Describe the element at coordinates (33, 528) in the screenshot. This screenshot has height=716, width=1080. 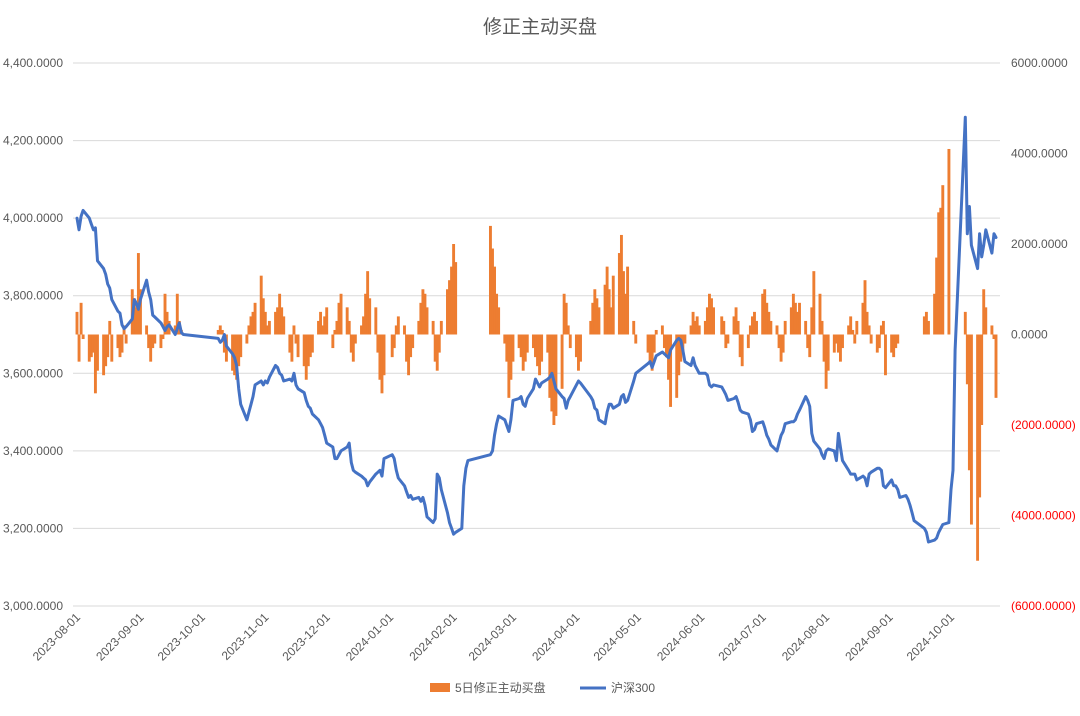
I see `left-tick-label: 3,200.0000` at that location.